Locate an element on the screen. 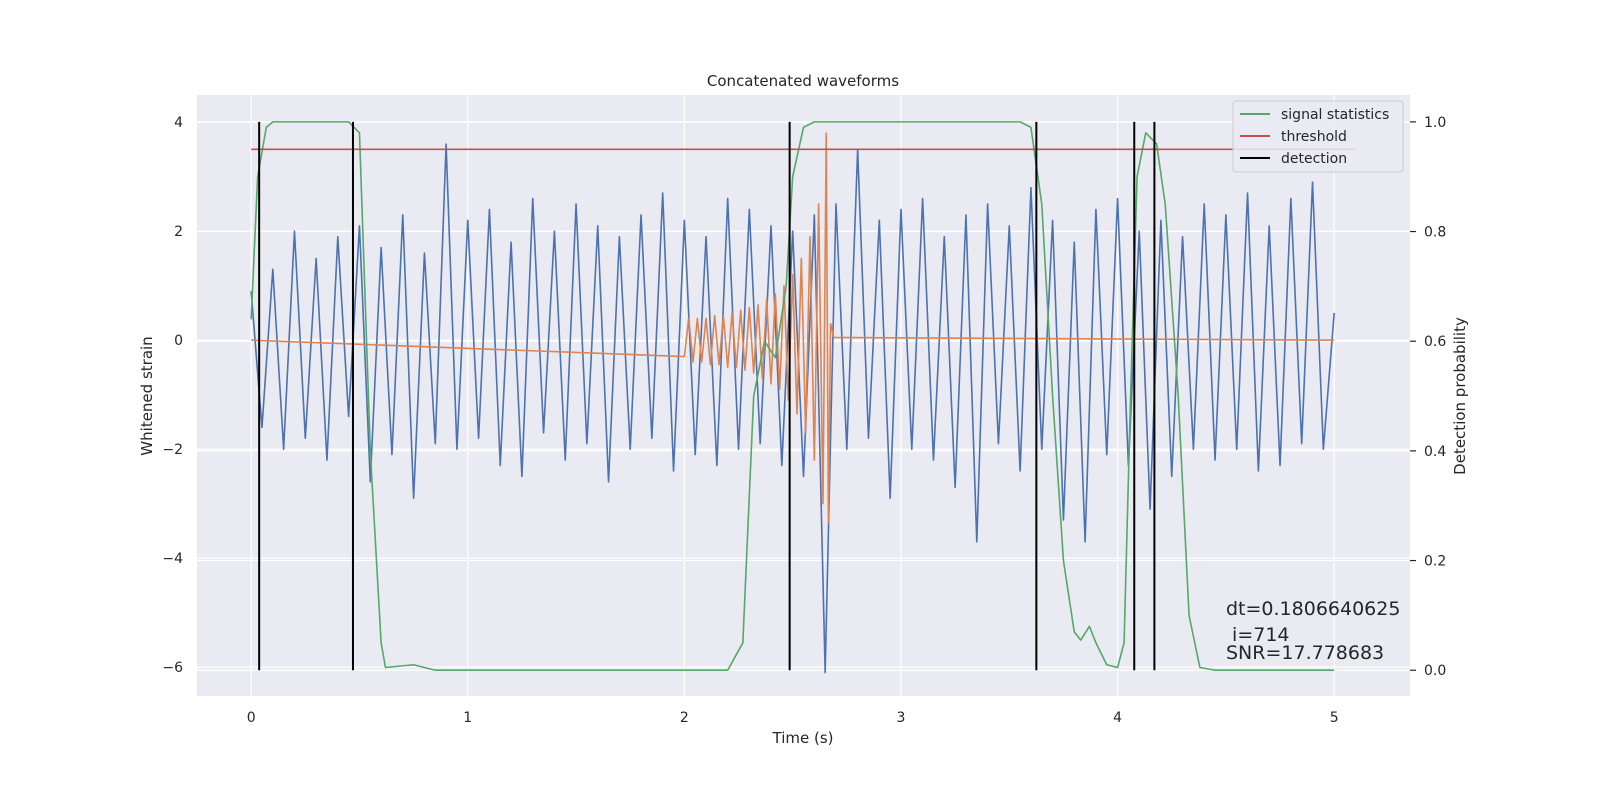 The width and height of the screenshot is (1600, 804). chart-title: Concatenated waveforms is located at coordinates (803, 81).